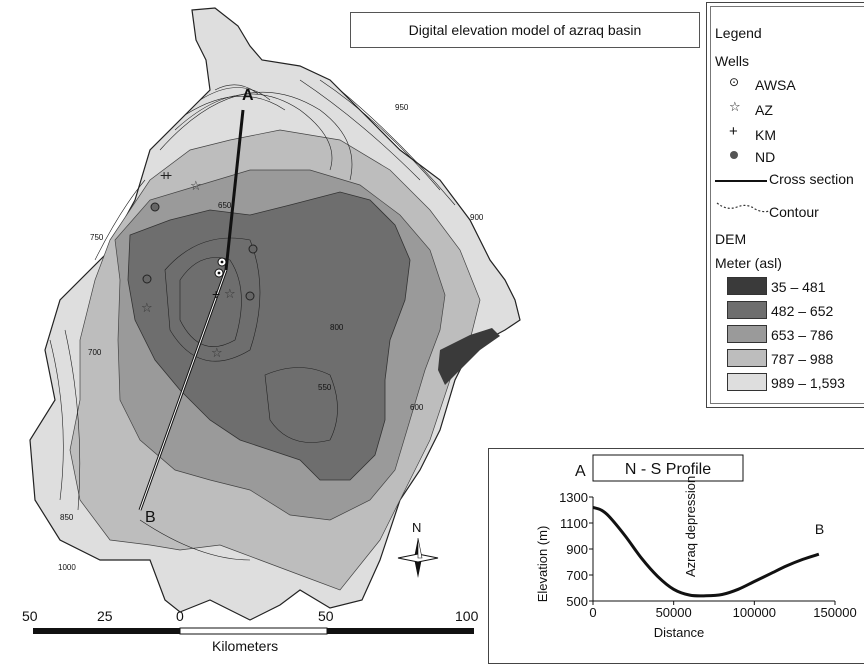 The width and height of the screenshot is (864, 670). Describe the element at coordinates (225, 205) in the screenshot. I see `contour-label: 650` at that location.